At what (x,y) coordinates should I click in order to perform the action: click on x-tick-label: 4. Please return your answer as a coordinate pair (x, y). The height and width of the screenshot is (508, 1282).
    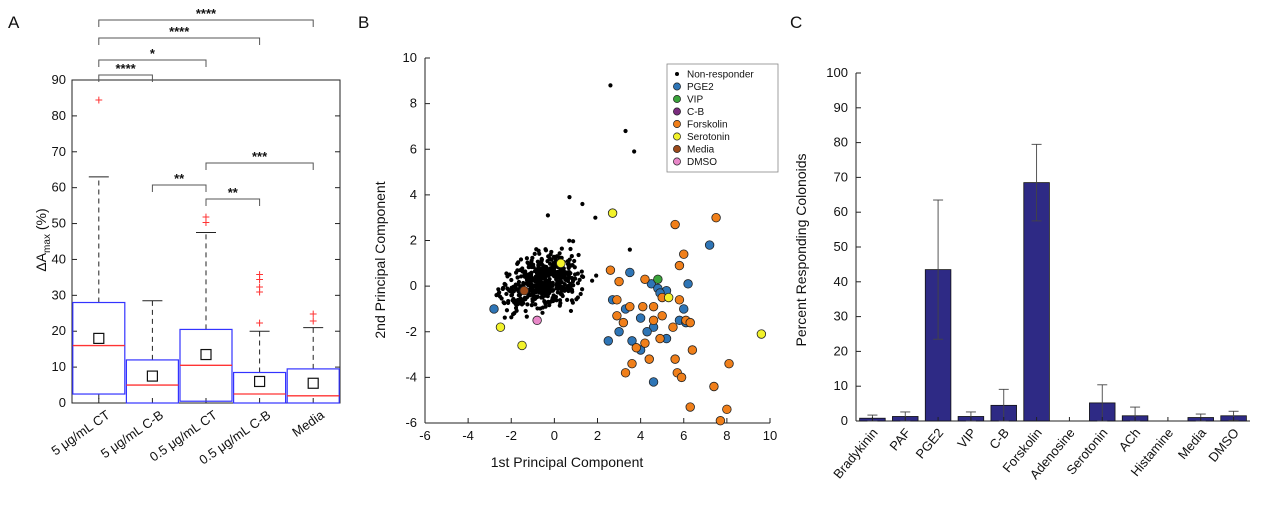
    Looking at the image, I should click on (640, 435).